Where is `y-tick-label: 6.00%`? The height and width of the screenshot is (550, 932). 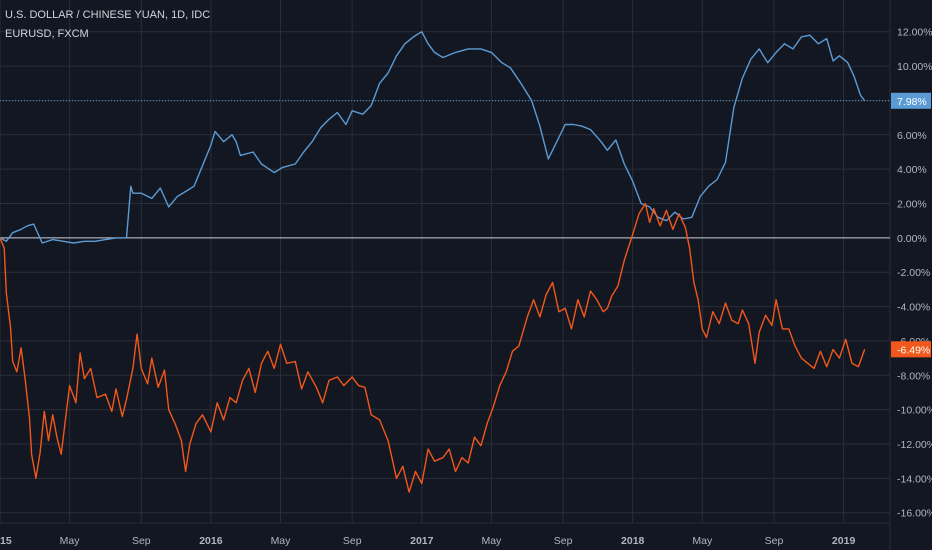 y-tick-label: 6.00% is located at coordinates (912, 136).